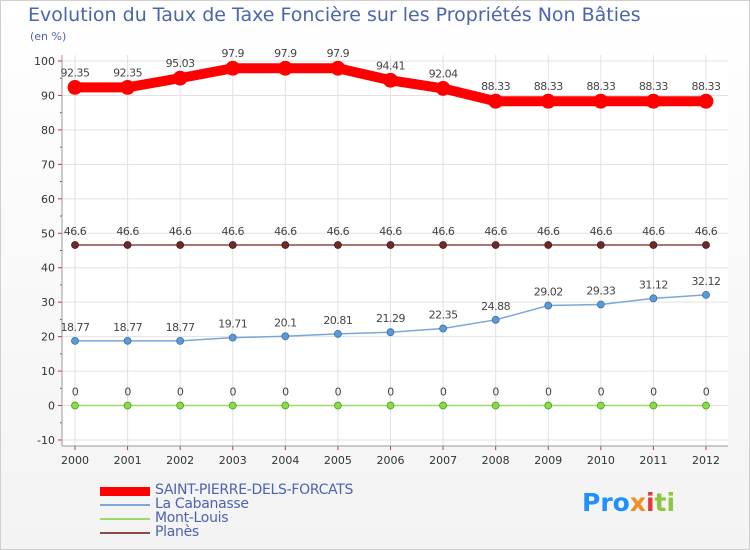 The image size is (750, 550). Describe the element at coordinates (443, 315) in the screenshot. I see `data-label-1: 22.35` at that location.